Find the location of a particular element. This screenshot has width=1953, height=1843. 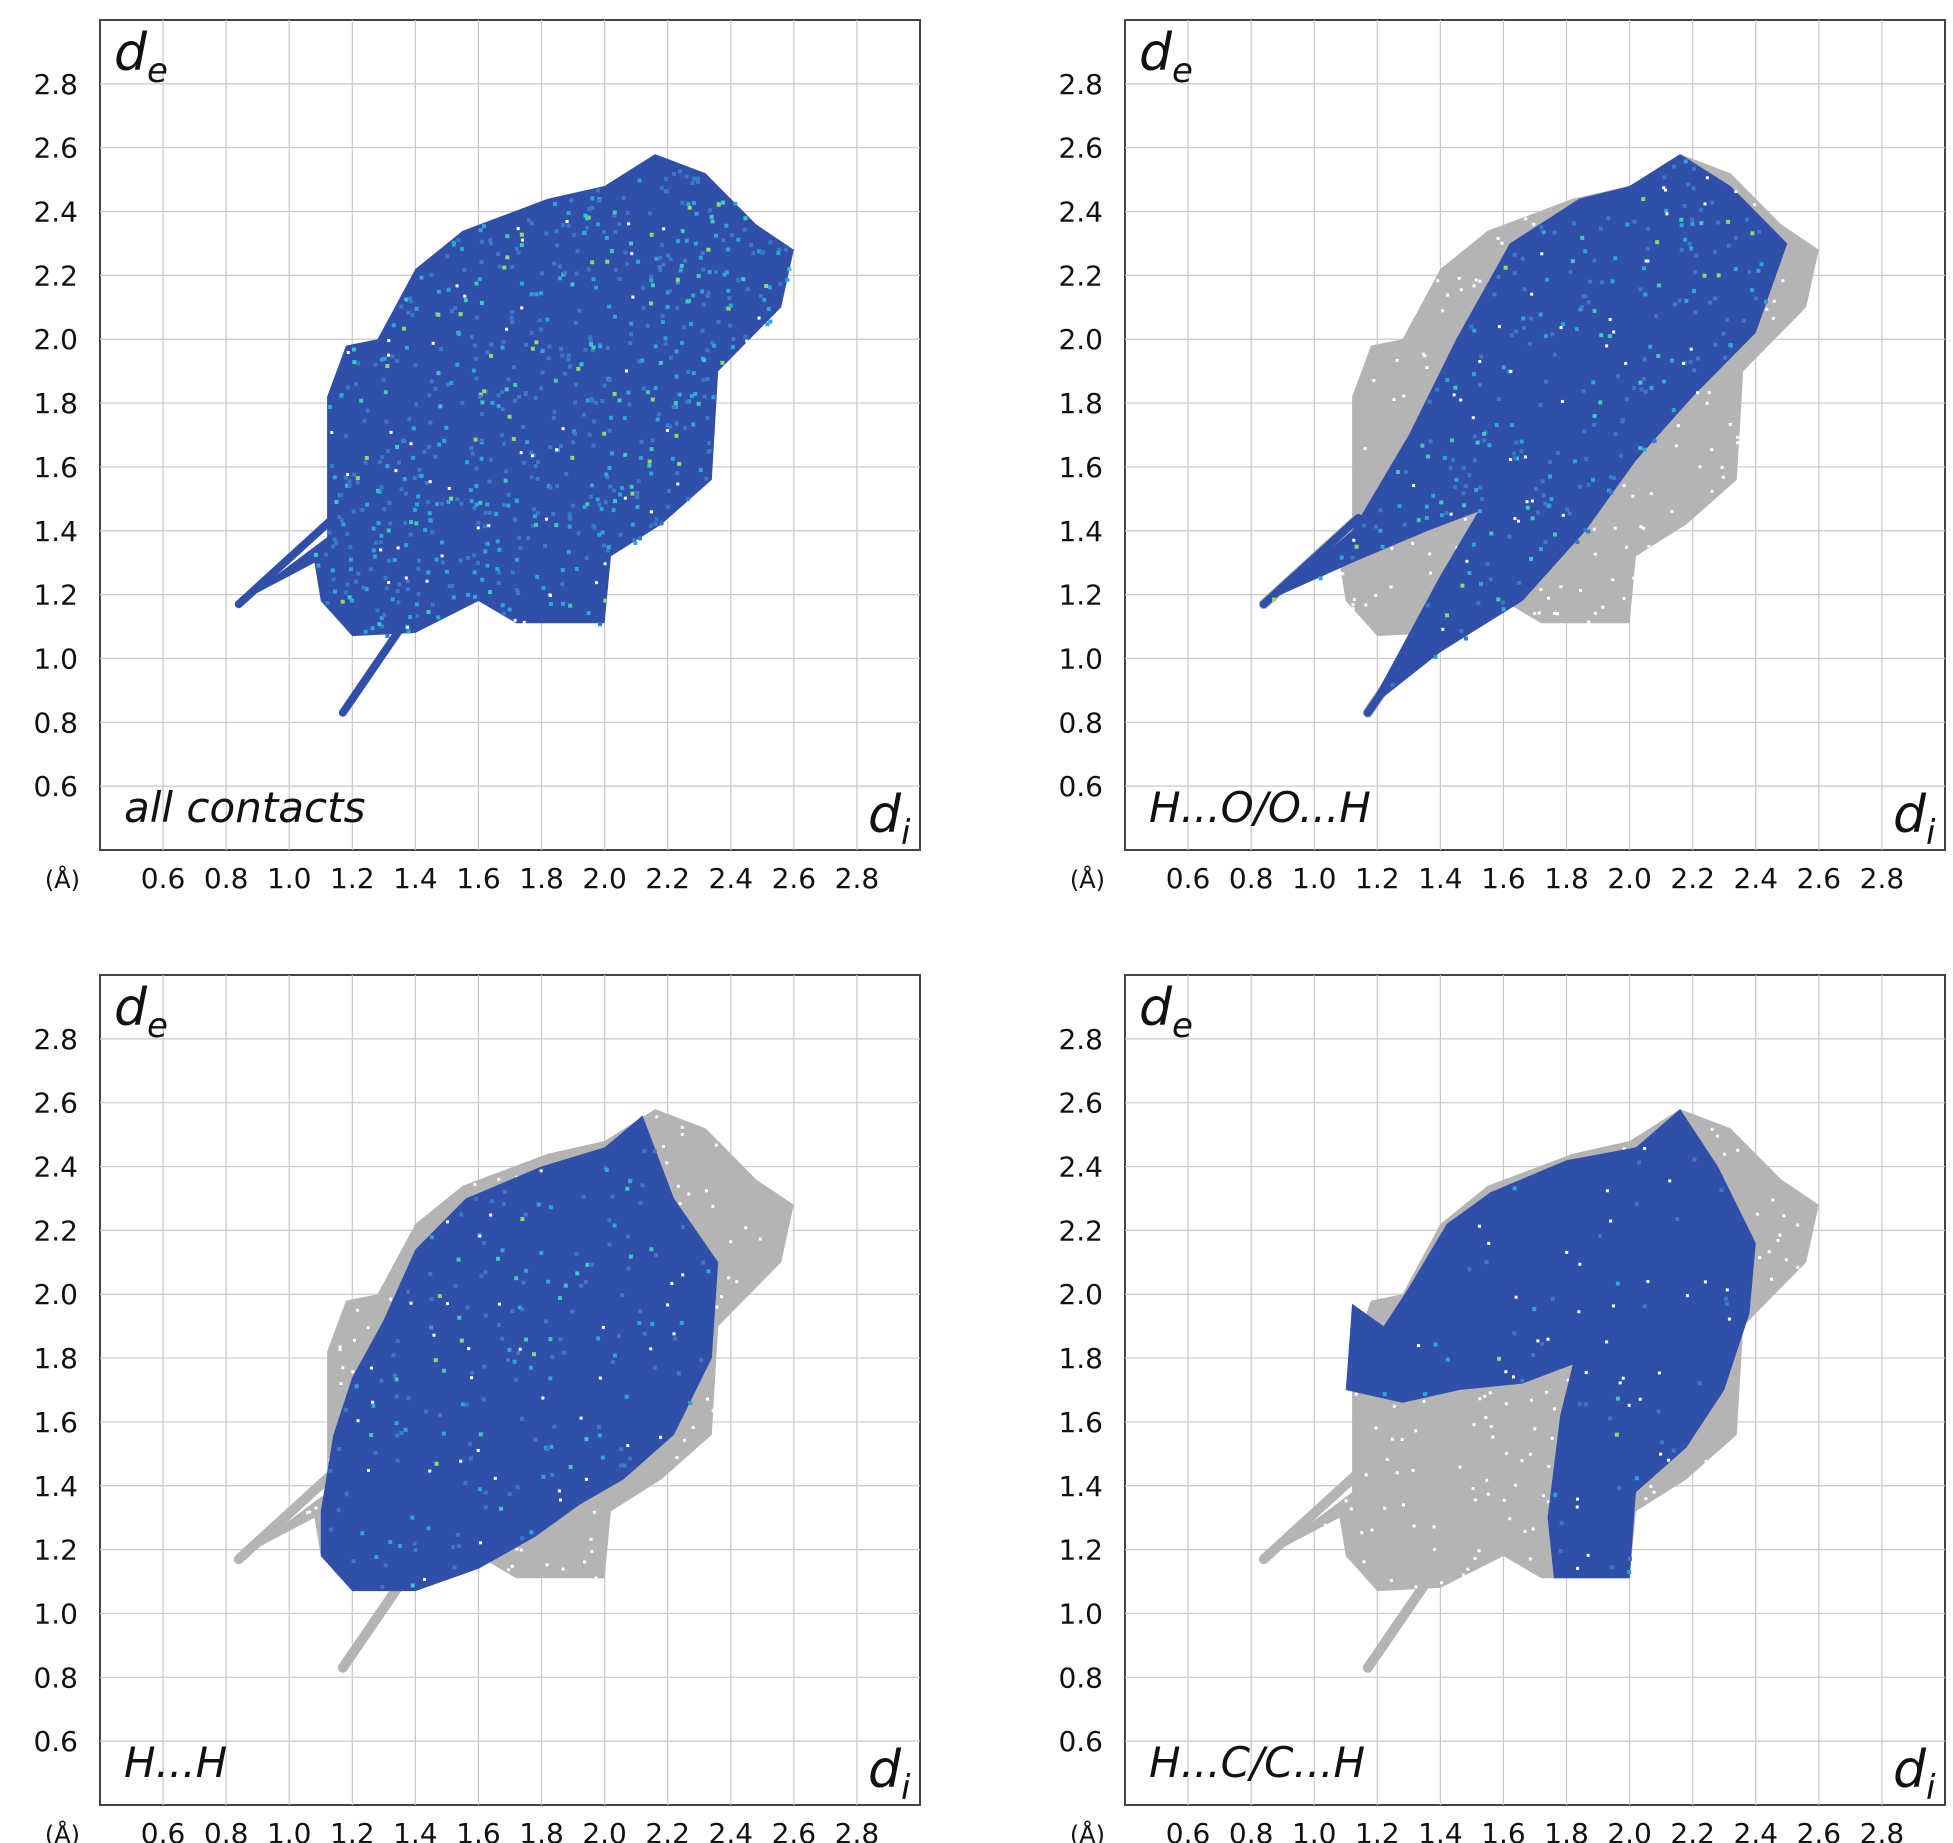

y-tick-label: 1.8 is located at coordinates (55, 1358).